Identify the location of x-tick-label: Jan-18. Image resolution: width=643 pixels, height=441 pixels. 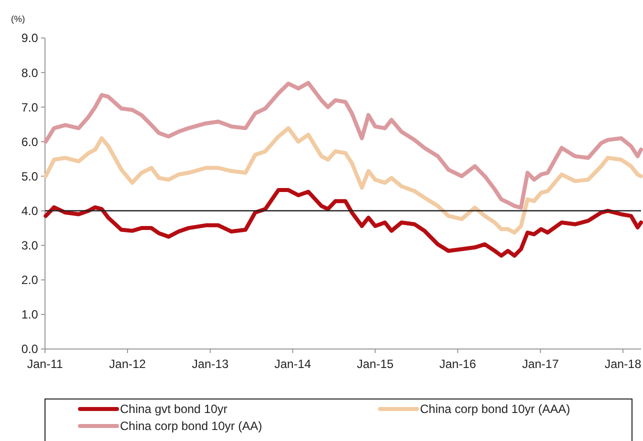
(623, 364).